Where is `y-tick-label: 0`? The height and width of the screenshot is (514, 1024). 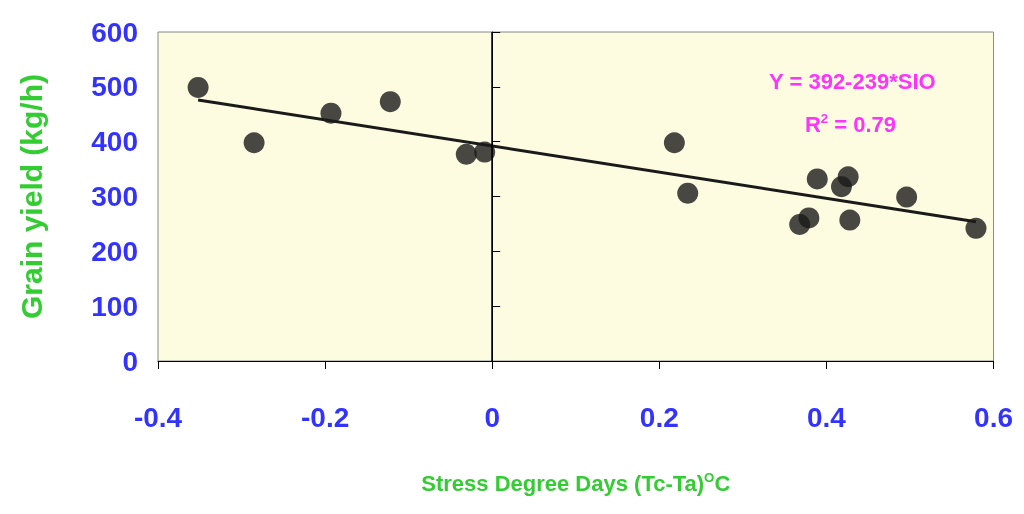 y-tick-label: 0 is located at coordinates (130, 361).